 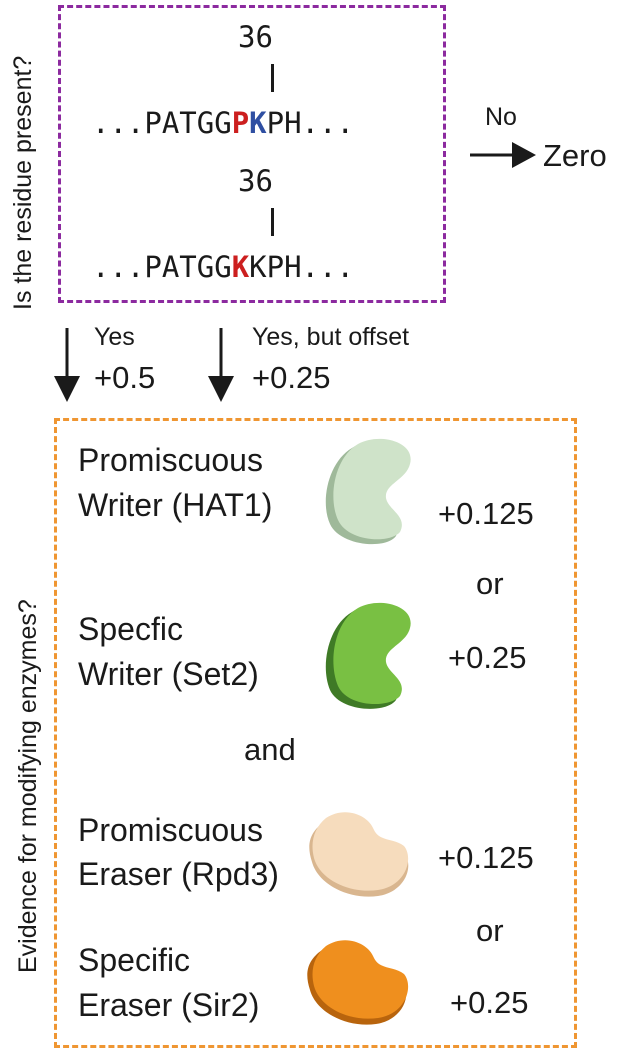 What do you see at coordinates (125, 377) in the screenshot?
I see `yes-score: +0.5` at bounding box center [125, 377].